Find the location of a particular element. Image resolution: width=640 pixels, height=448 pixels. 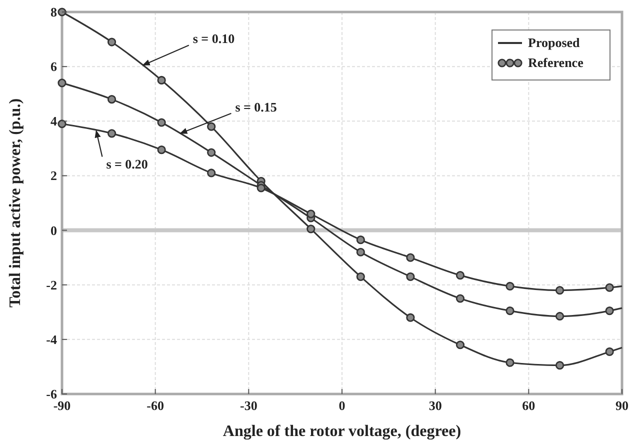

legend-label: Proposed is located at coordinates (554, 42).